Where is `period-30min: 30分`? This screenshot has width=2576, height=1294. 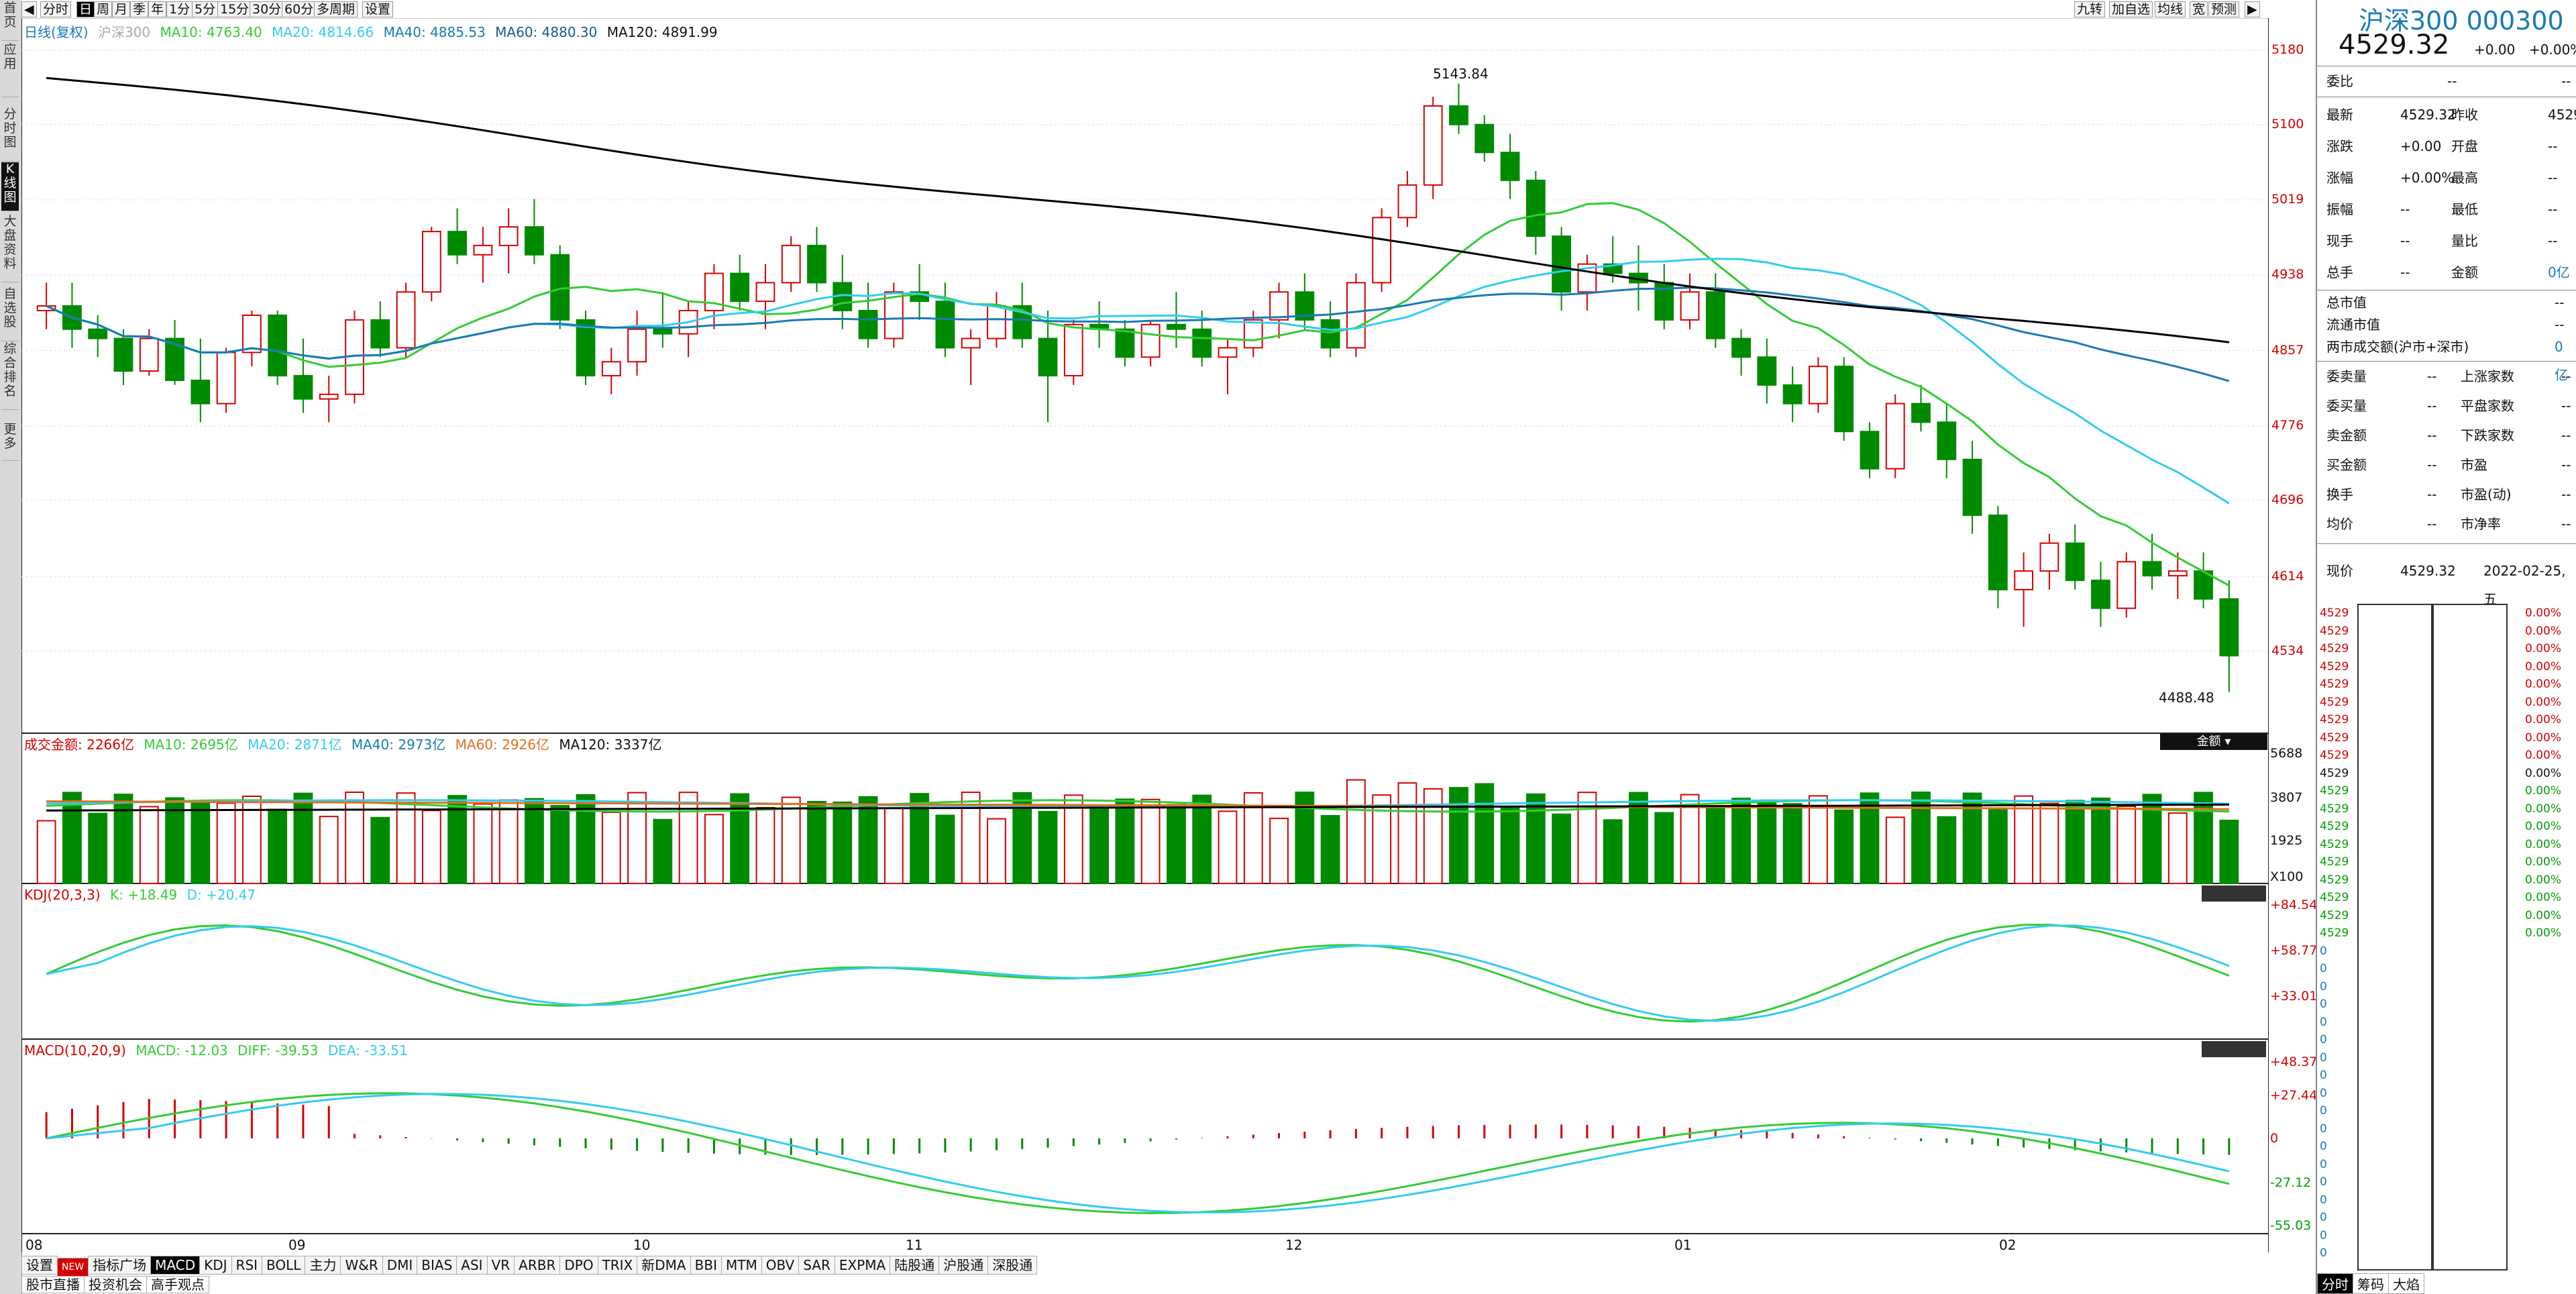 period-30min: 30分 is located at coordinates (267, 9).